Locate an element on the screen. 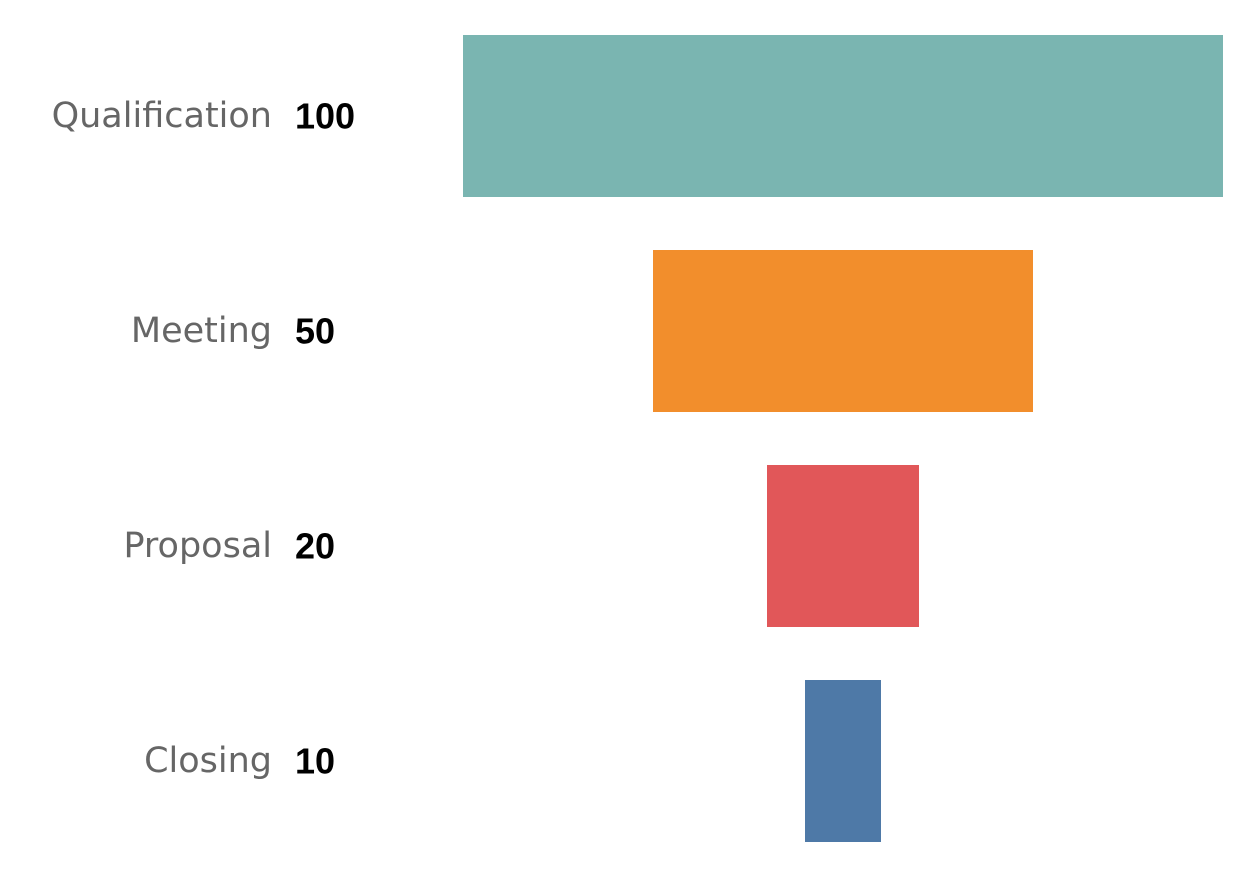  stage-label-meeting: Meeting is located at coordinates (201, 331).